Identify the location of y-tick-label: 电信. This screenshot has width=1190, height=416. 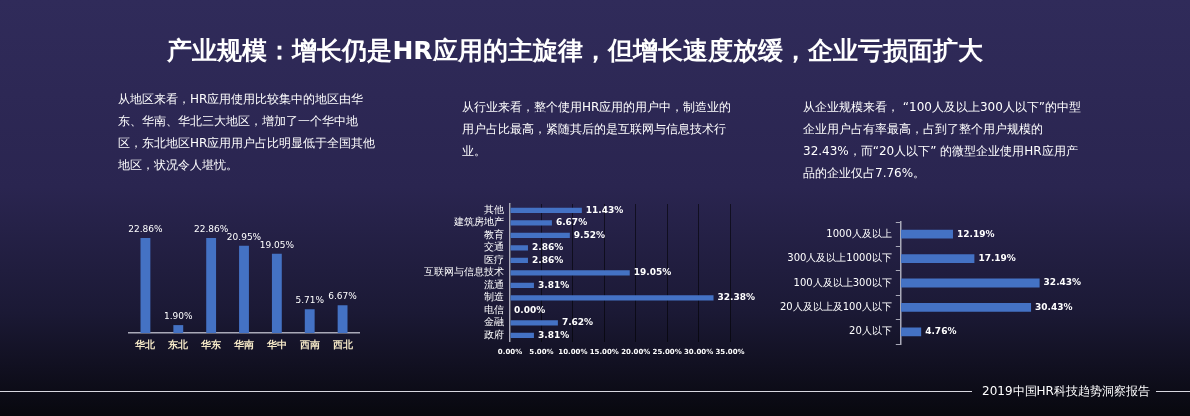
(494, 309).